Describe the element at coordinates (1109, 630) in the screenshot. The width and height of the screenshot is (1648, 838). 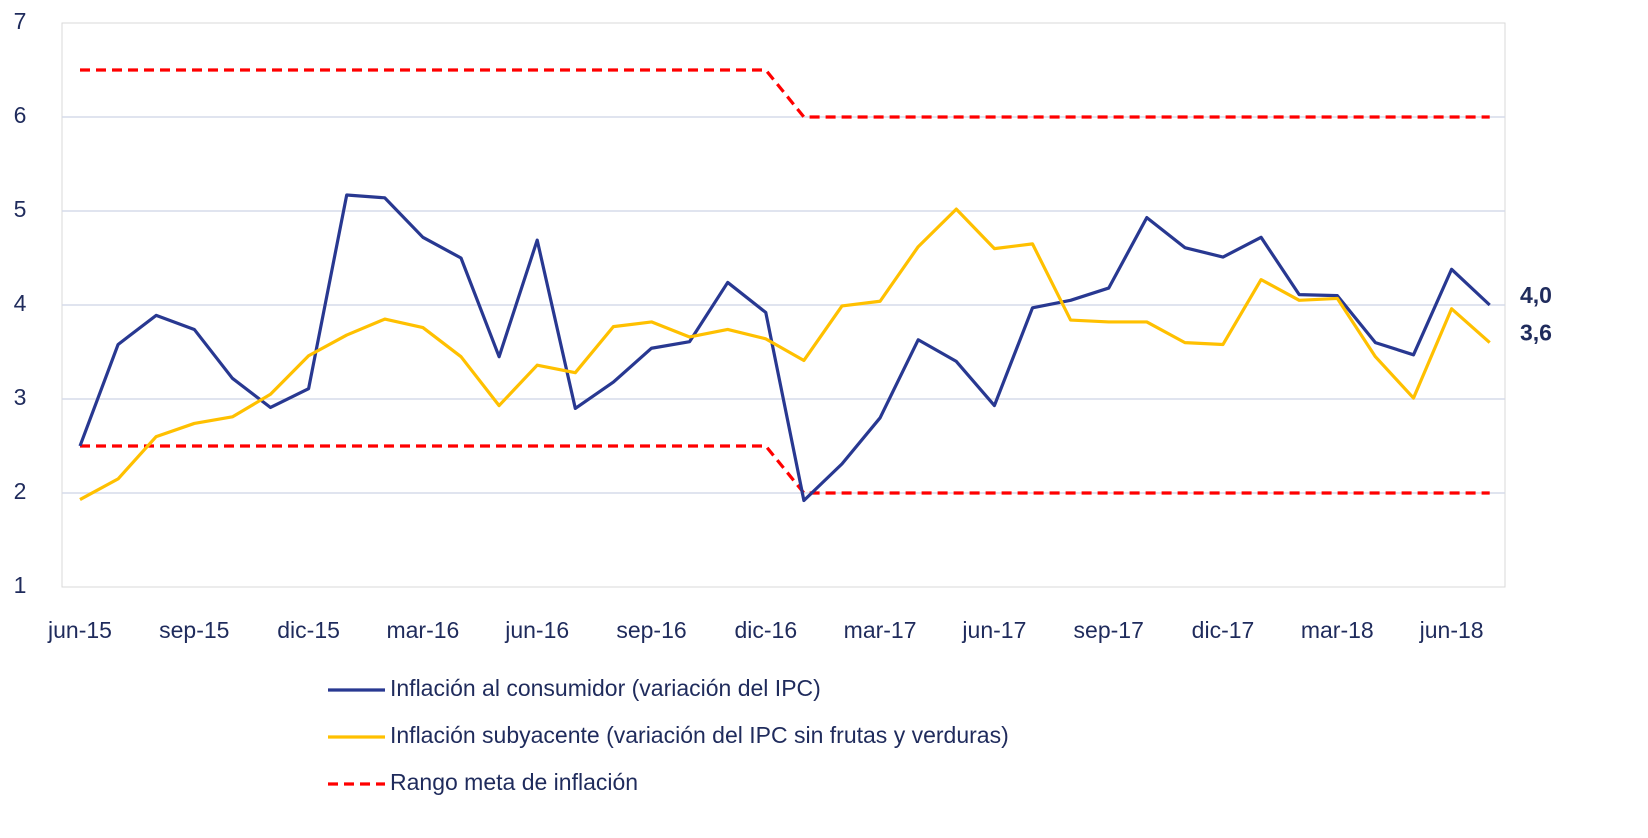
I see `x-tick-label: sep-17` at that location.